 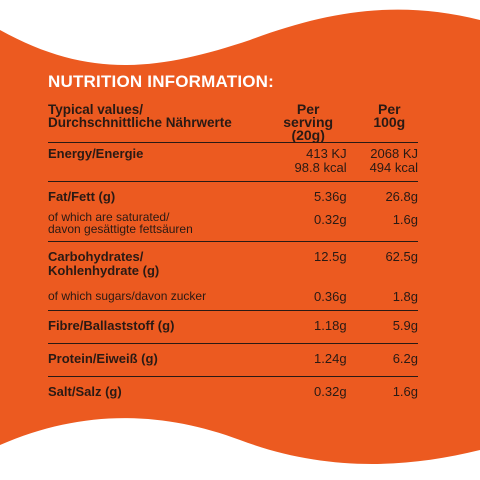 What do you see at coordinates (405, 358) in the screenshot?
I see `protein-100g: 6.2g` at bounding box center [405, 358].